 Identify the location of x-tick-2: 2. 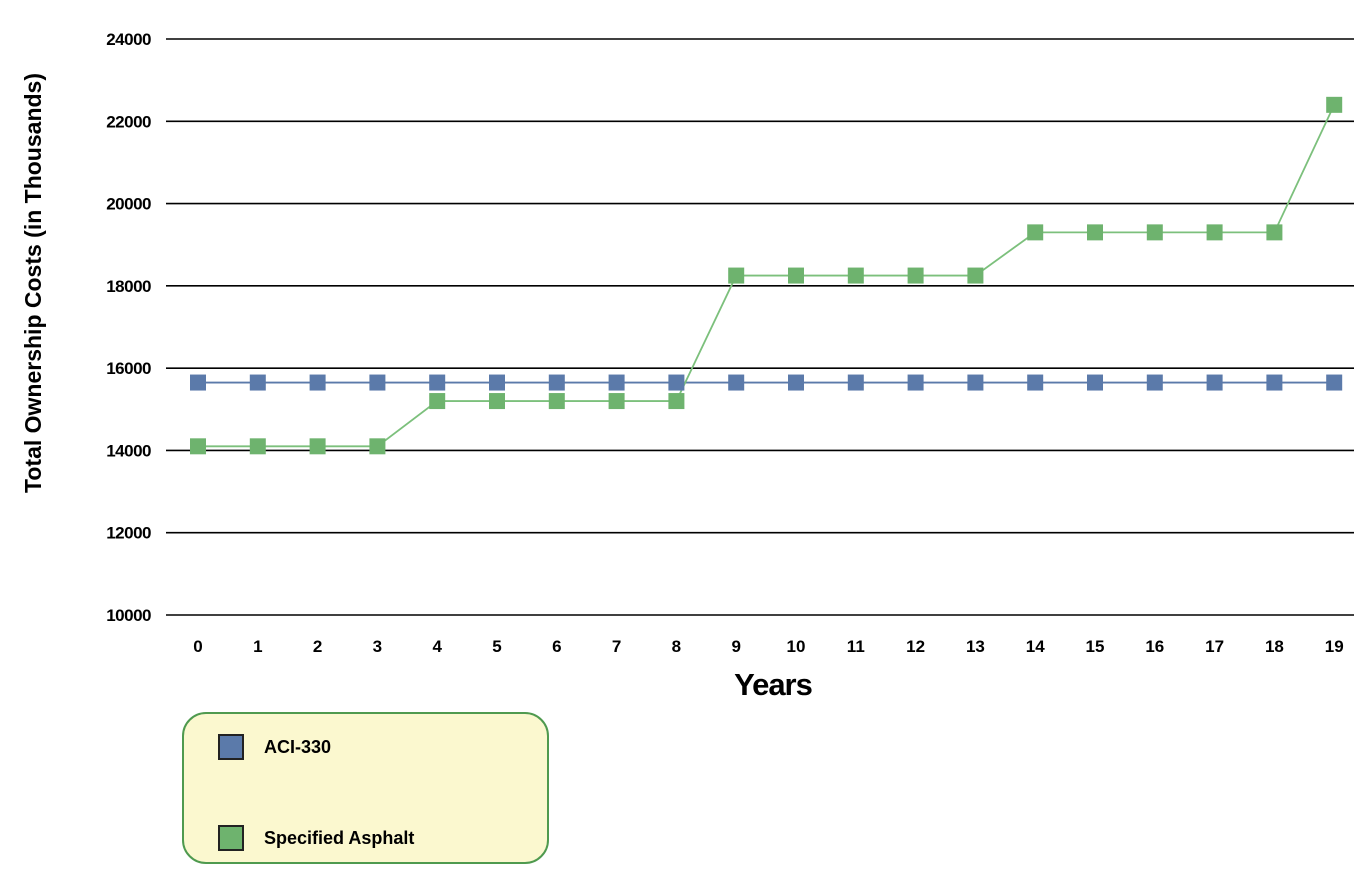
(317, 646).